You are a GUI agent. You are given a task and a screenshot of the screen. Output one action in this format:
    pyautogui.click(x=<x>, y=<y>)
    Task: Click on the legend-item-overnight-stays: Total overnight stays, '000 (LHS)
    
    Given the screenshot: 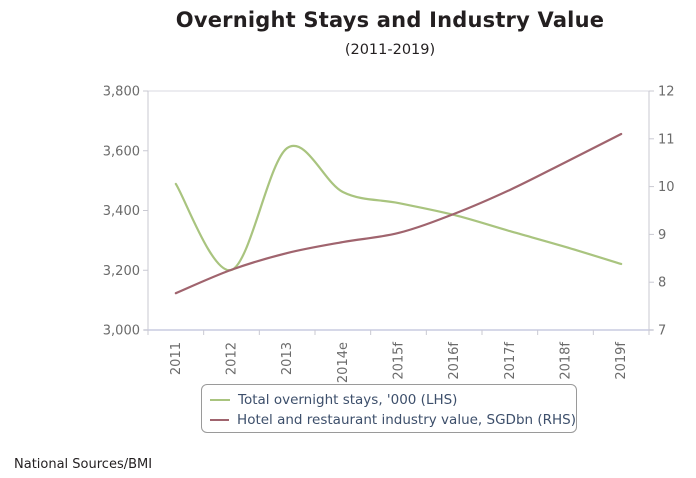 What is the action you would take?
    pyautogui.click(x=393, y=400)
    